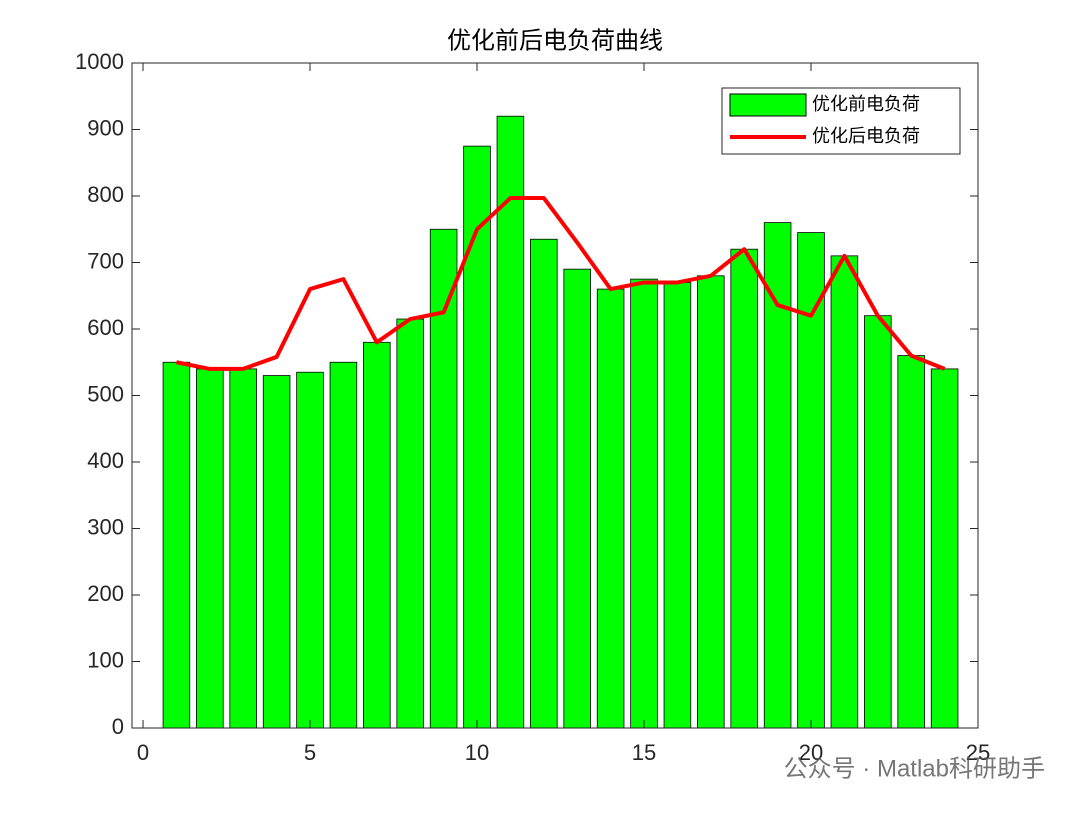 The image size is (1080, 815). Describe the element at coordinates (105, 460) in the screenshot. I see `y-tick-label: 400` at that location.